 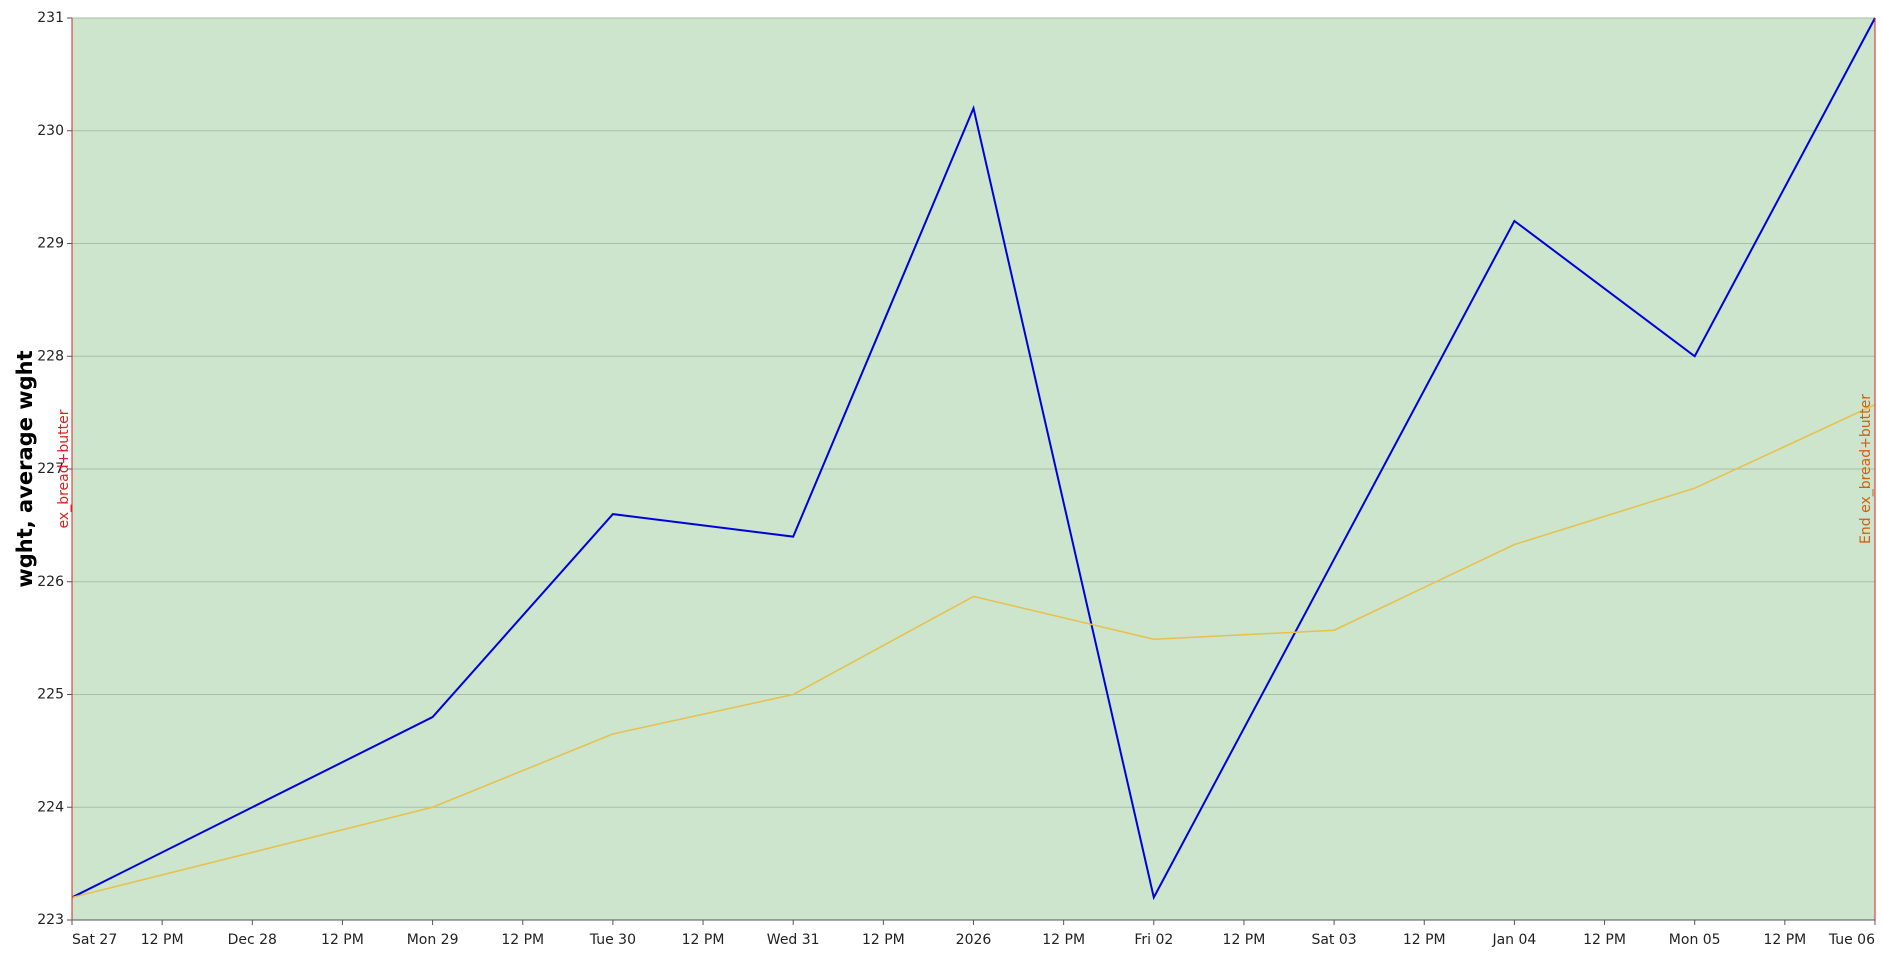 I want to click on y-tick-label: 227, so click(x=50, y=469).